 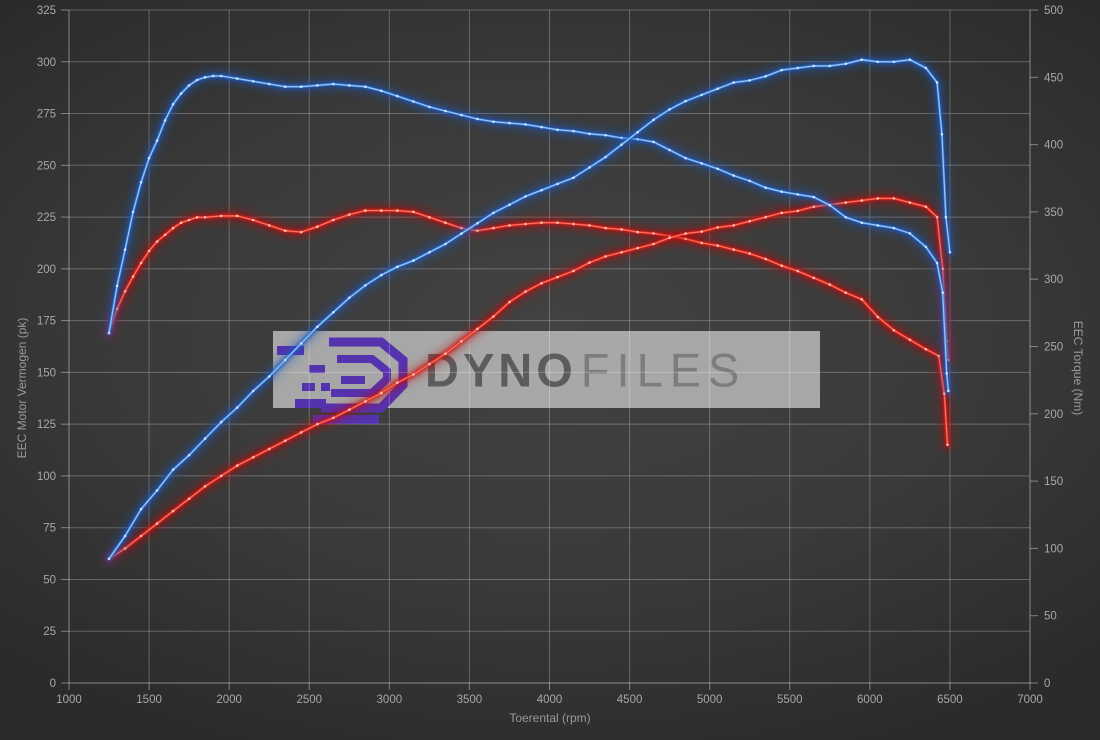 What do you see at coordinates (710, 700) in the screenshot?
I see `svg-text: 5000` at bounding box center [710, 700].